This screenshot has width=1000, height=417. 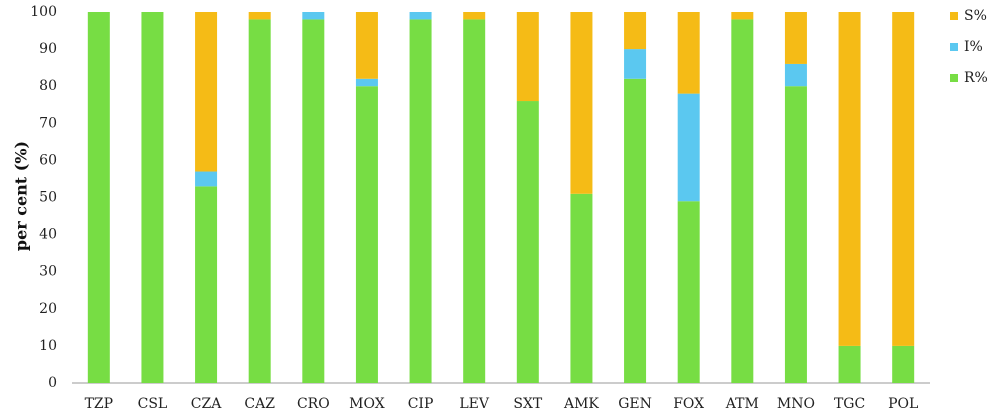 What do you see at coordinates (903, 179) in the screenshot?
I see `bar-s-pol` at bounding box center [903, 179].